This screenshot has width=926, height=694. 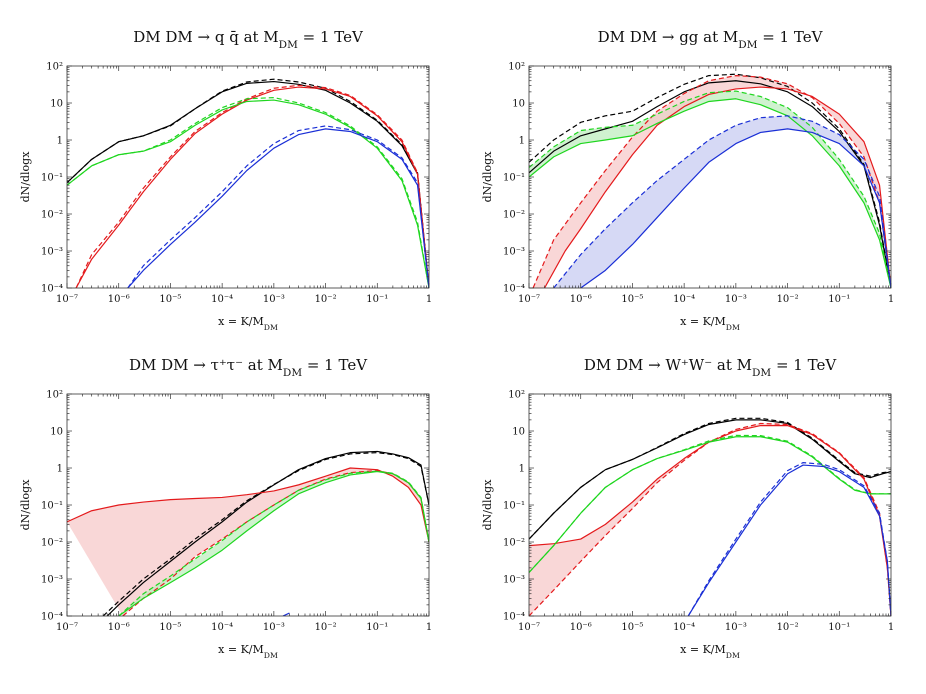 I want to click on panel-title: DM DM → τ⁺τ⁻ at MDM = 1 TeV, so click(x=248, y=367).